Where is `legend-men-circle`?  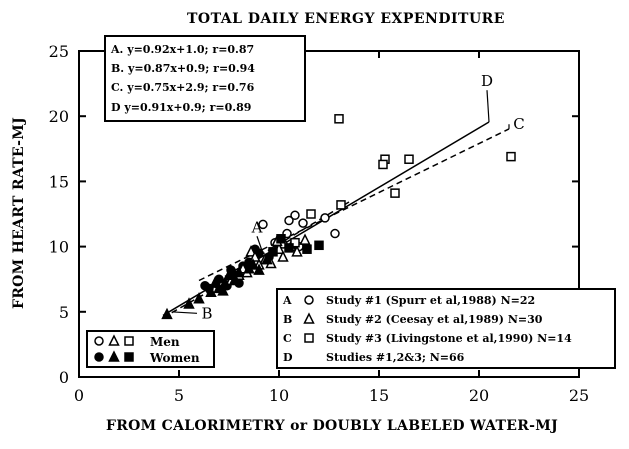 legend-men-circle is located at coordinates (99, 341).